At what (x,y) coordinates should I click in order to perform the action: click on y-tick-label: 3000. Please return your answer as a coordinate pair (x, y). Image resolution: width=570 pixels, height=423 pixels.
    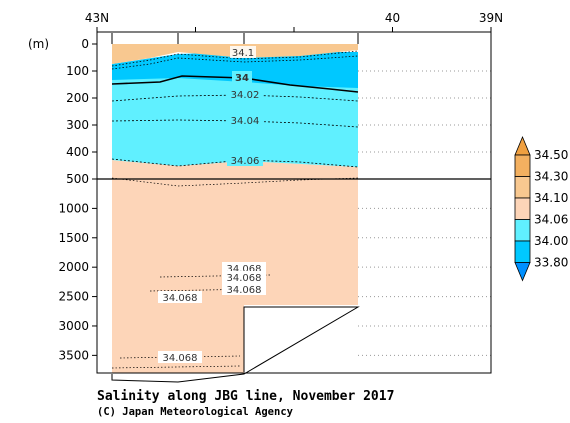
    Looking at the image, I should click on (73, 326).